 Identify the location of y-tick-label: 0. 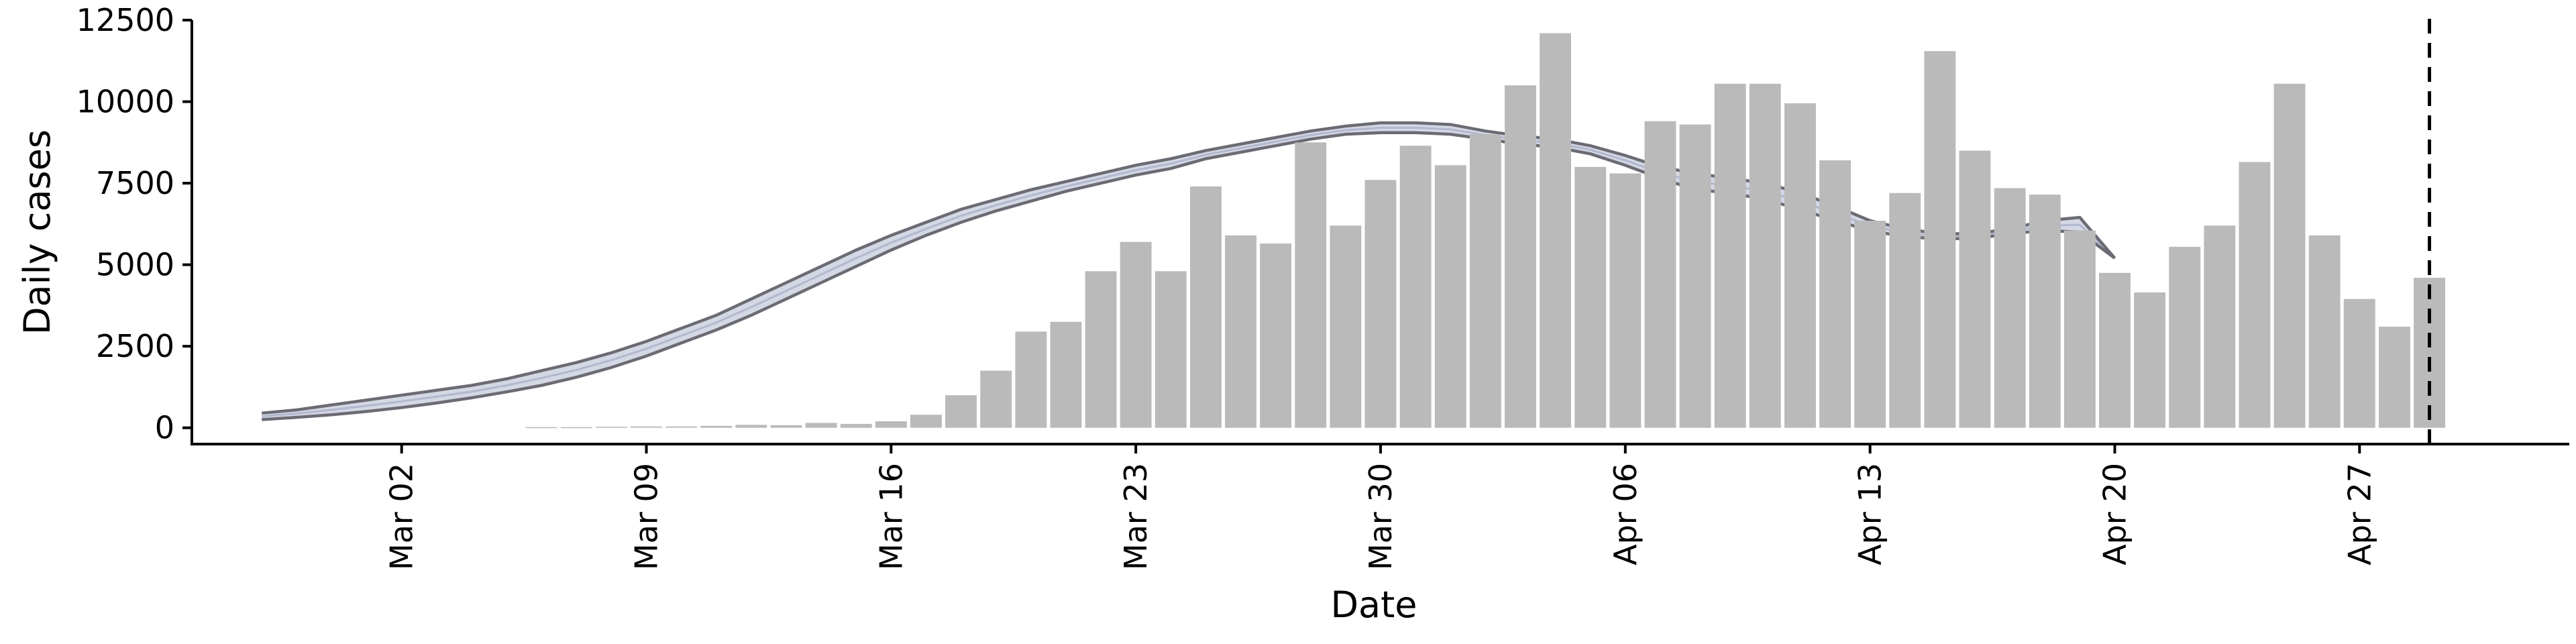
(164, 428).